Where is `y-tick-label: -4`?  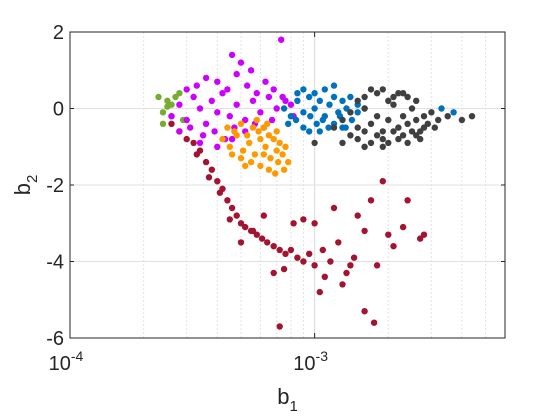 y-tick-label: -4 is located at coordinates (55, 263).